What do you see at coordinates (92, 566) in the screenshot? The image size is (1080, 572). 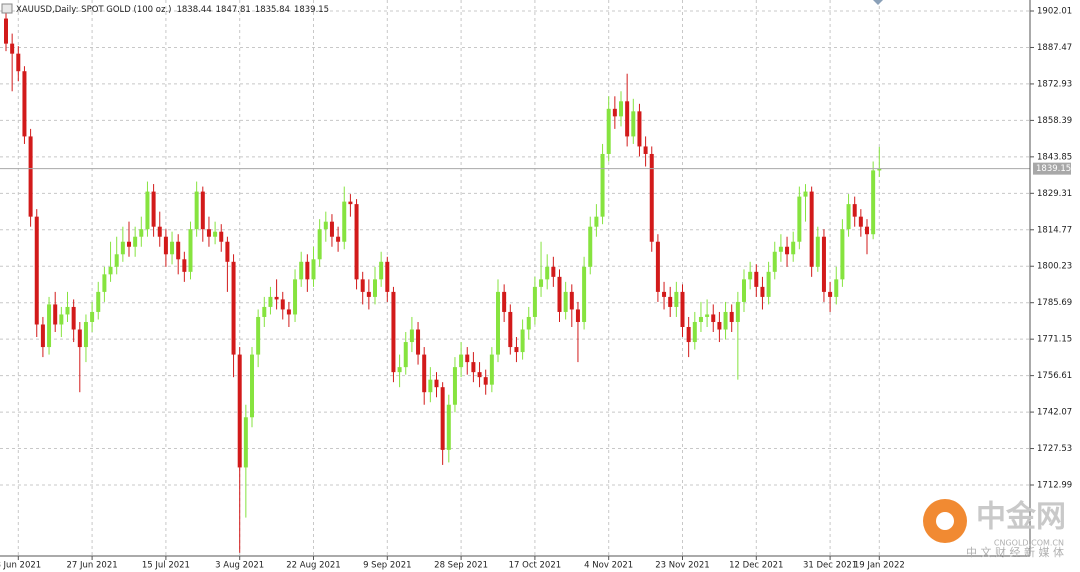 I see `x-tick-label: 27 Jun 2021` at bounding box center [92, 566].